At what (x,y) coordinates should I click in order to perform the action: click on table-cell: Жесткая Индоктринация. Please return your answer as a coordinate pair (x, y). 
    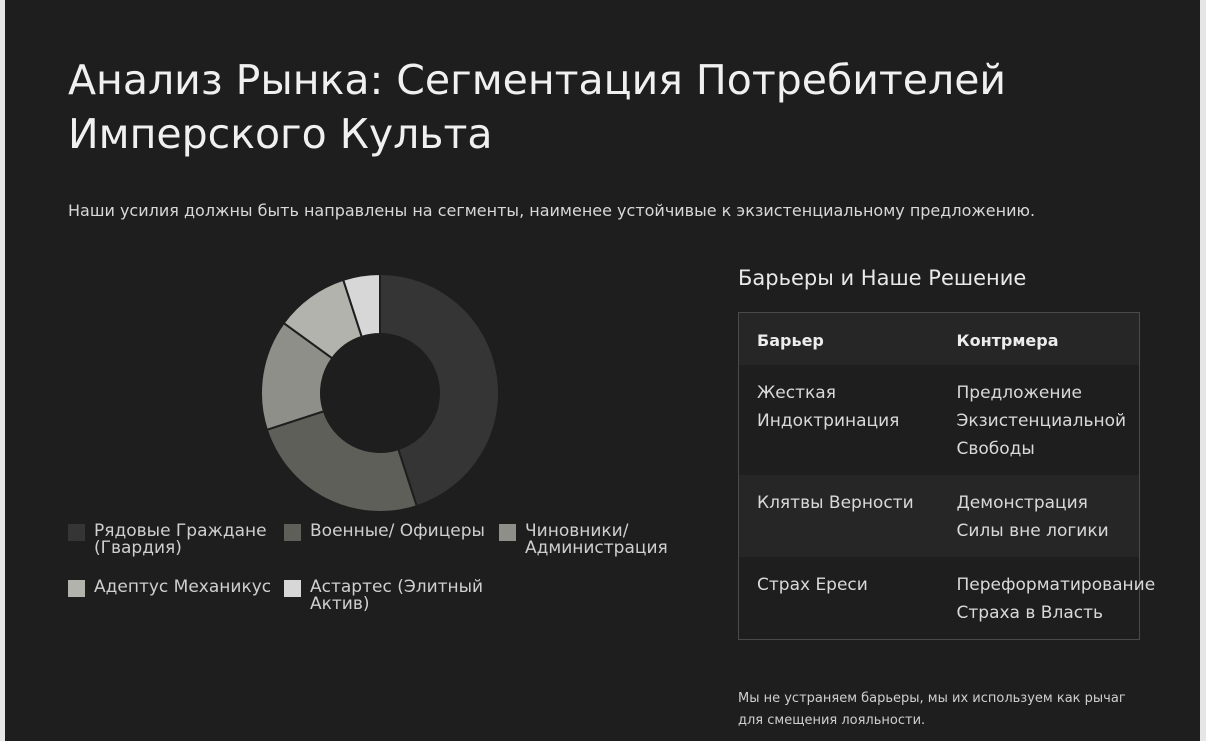
    Looking at the image, I should click on (828, 407).